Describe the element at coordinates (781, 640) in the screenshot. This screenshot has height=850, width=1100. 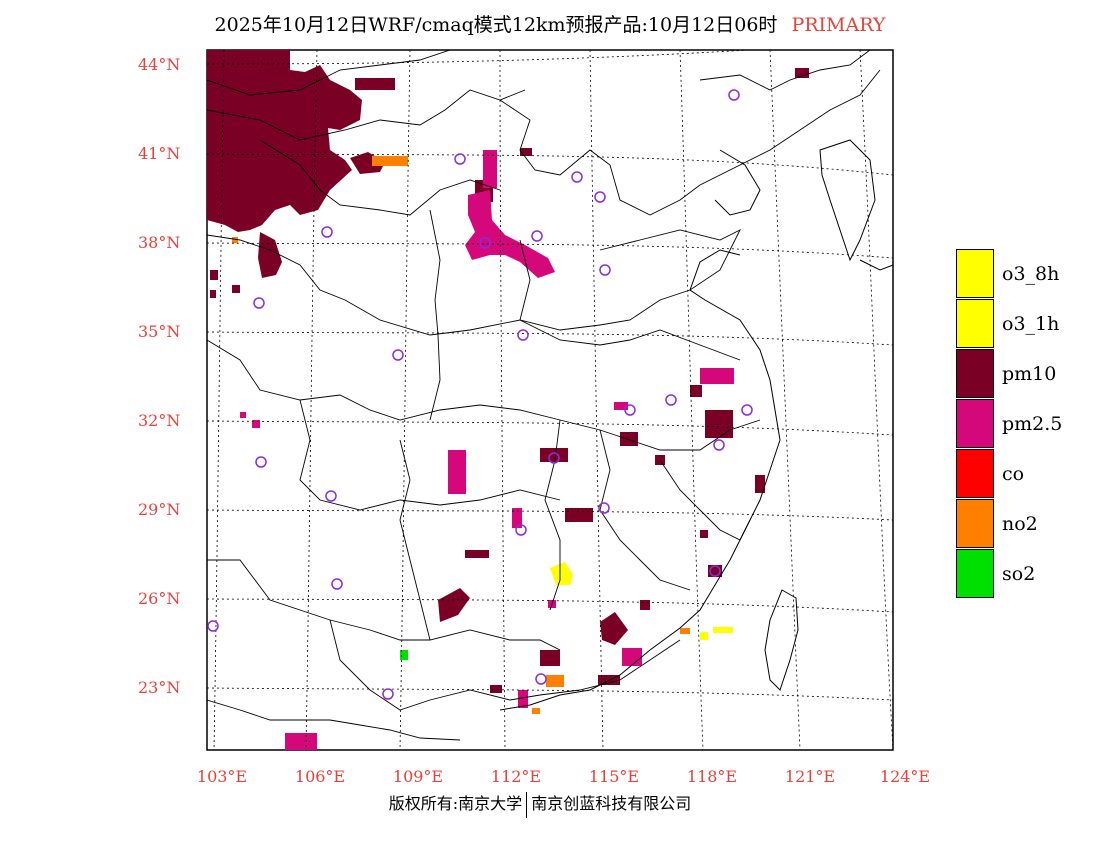
I see `taiwan-outline` at that location.